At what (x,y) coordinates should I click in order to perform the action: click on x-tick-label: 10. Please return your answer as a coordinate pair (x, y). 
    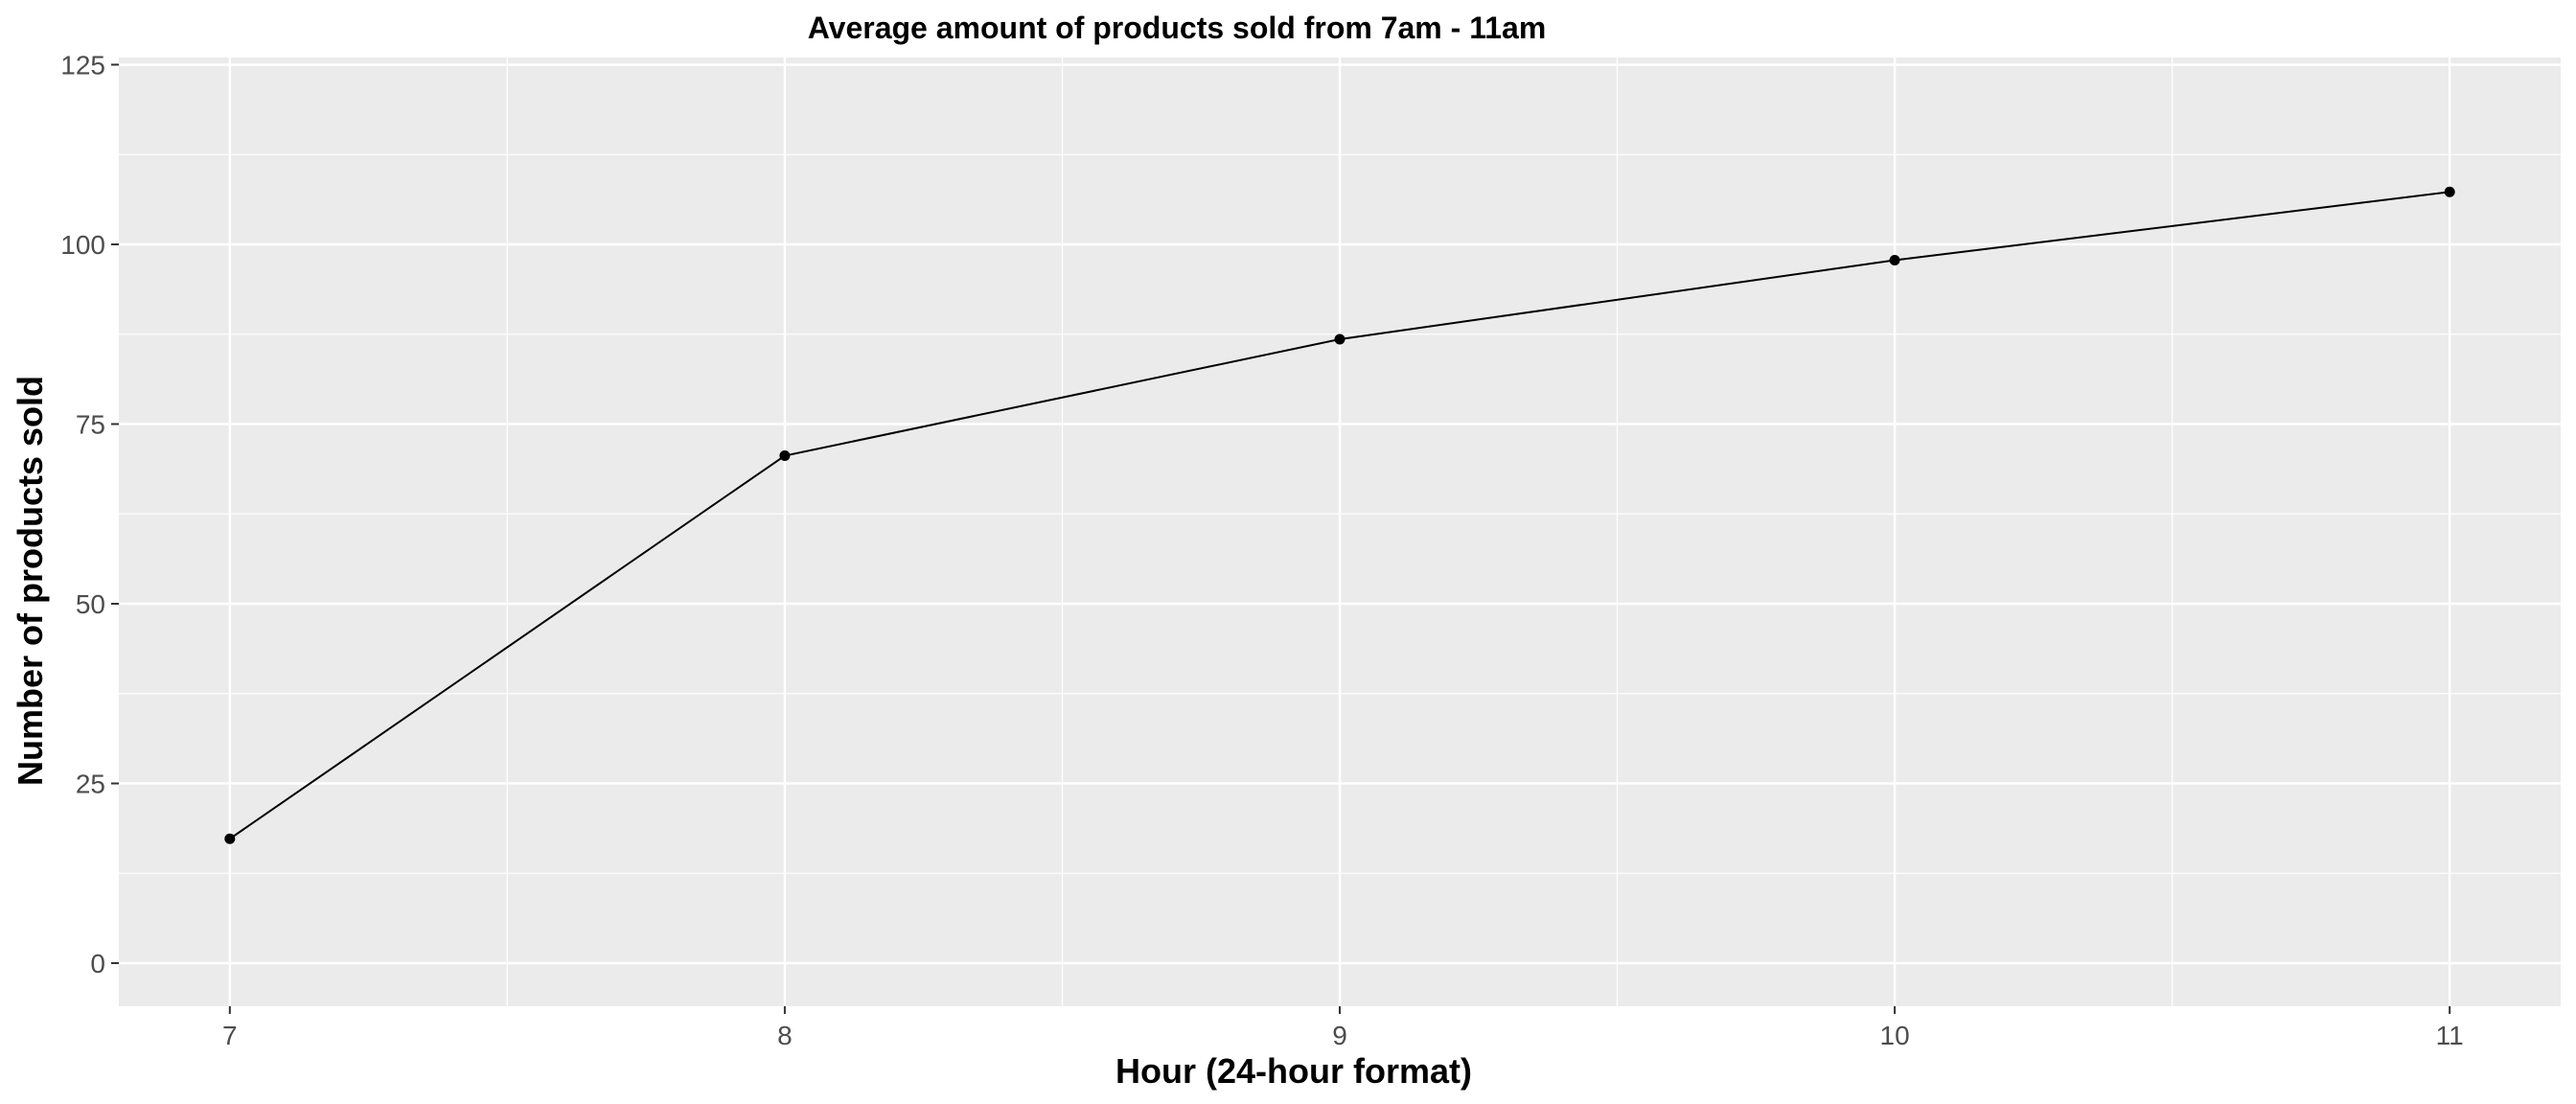
    Looking at the image, I should click on (1895, 1035).